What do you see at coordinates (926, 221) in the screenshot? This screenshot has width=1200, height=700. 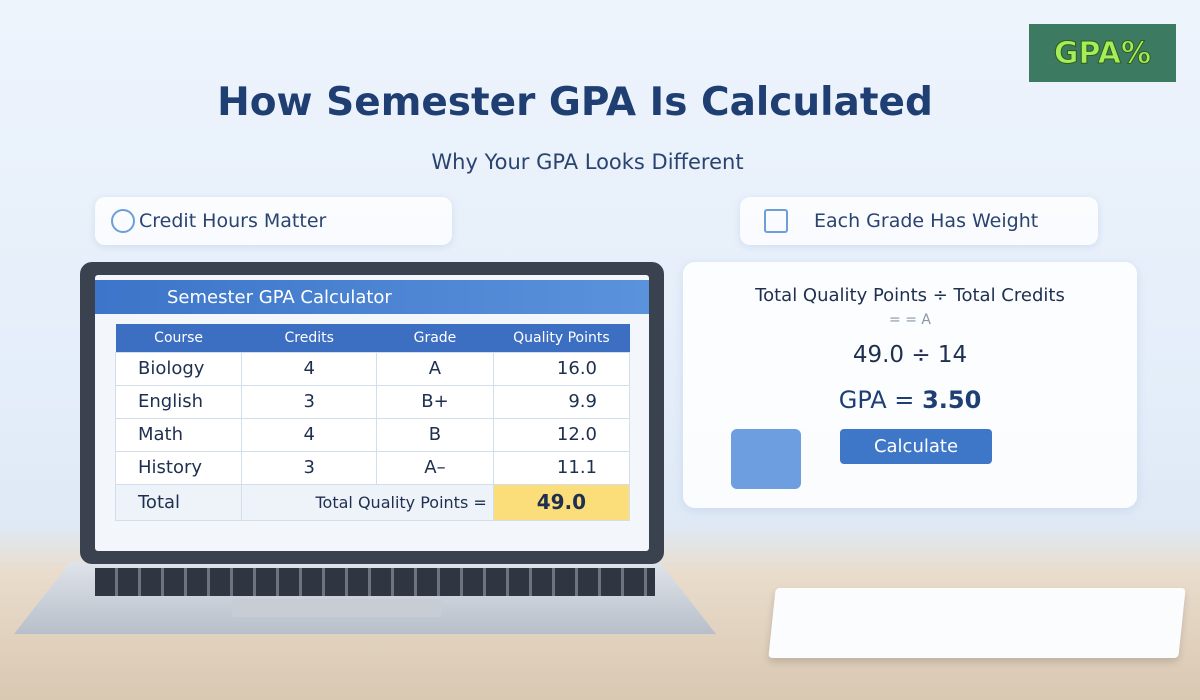 I see `pill-label: Each Grade Has Weight` at bounding box center [926, 221].